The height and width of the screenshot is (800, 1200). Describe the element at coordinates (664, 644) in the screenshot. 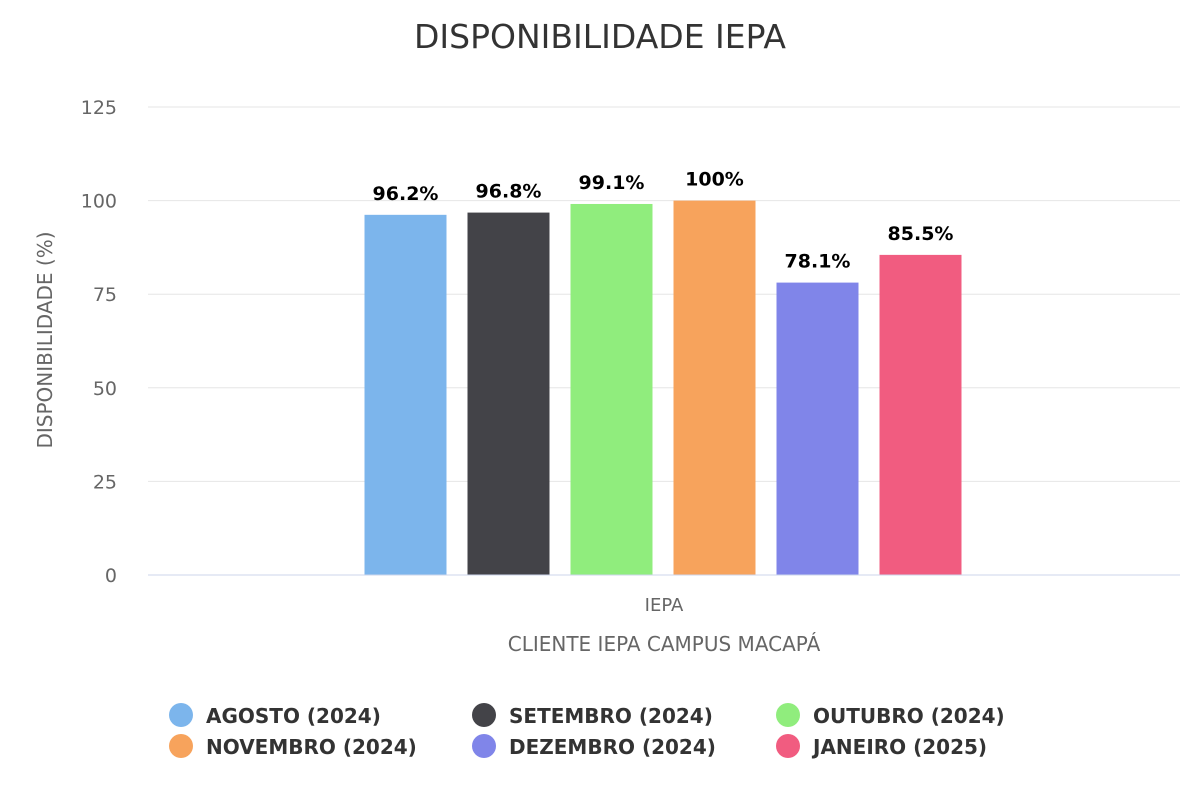

I see `x-axis-title: CLIENTE IEPA CAMPUS MACAPÁ` at that location.